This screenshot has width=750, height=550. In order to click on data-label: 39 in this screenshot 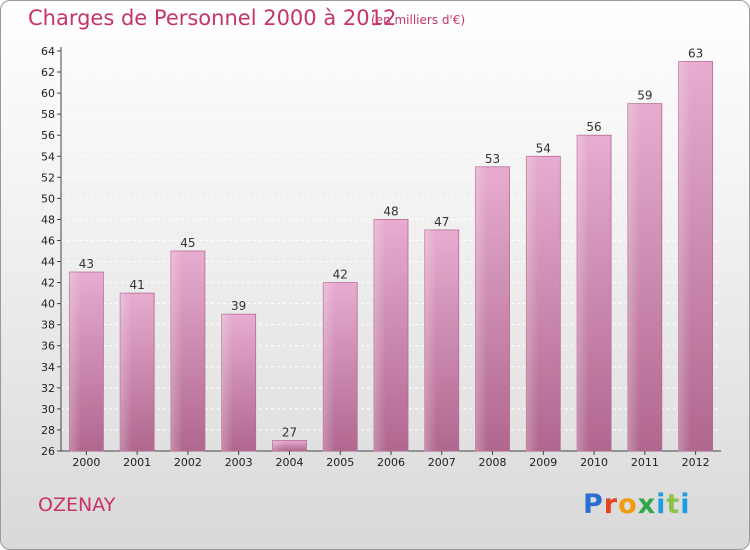, I will do `click(238, 306)`.